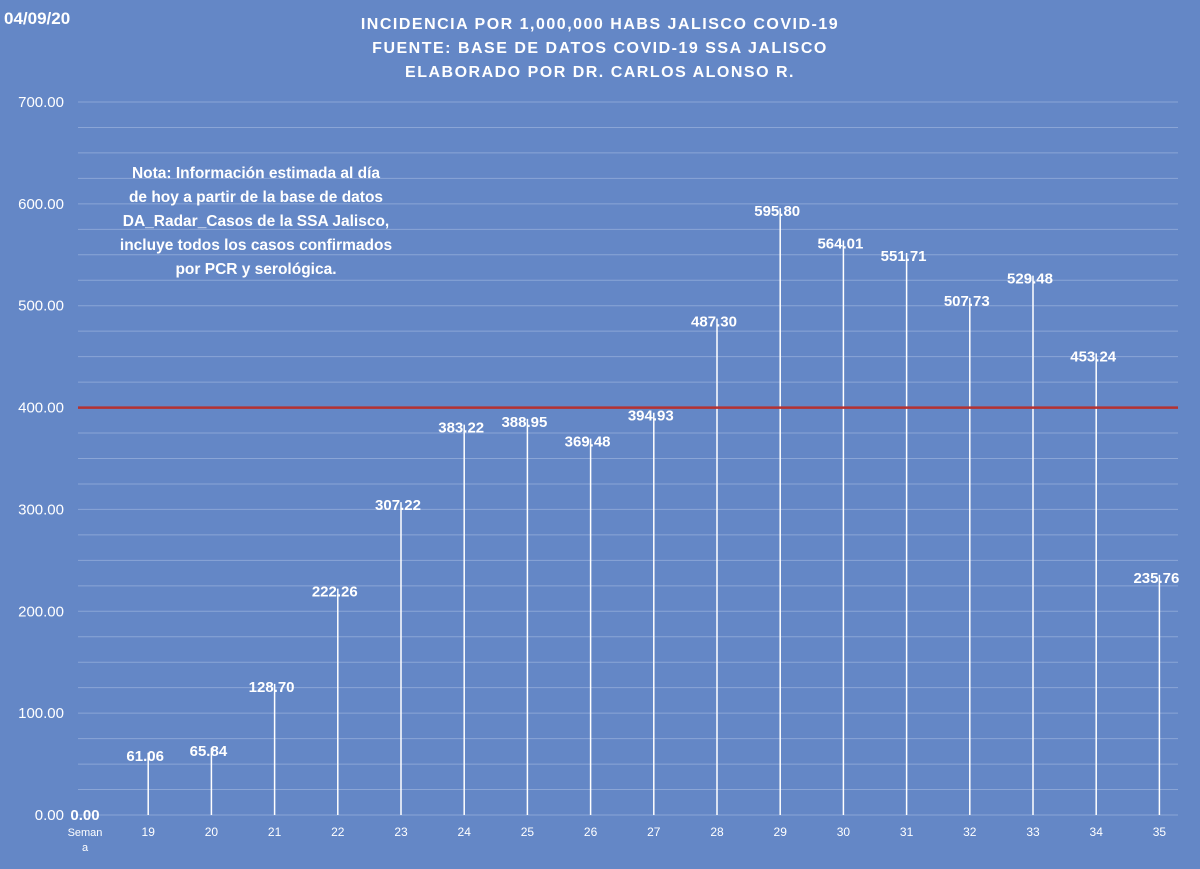  I want to click on value-label: 487.30, so click(714, 322).